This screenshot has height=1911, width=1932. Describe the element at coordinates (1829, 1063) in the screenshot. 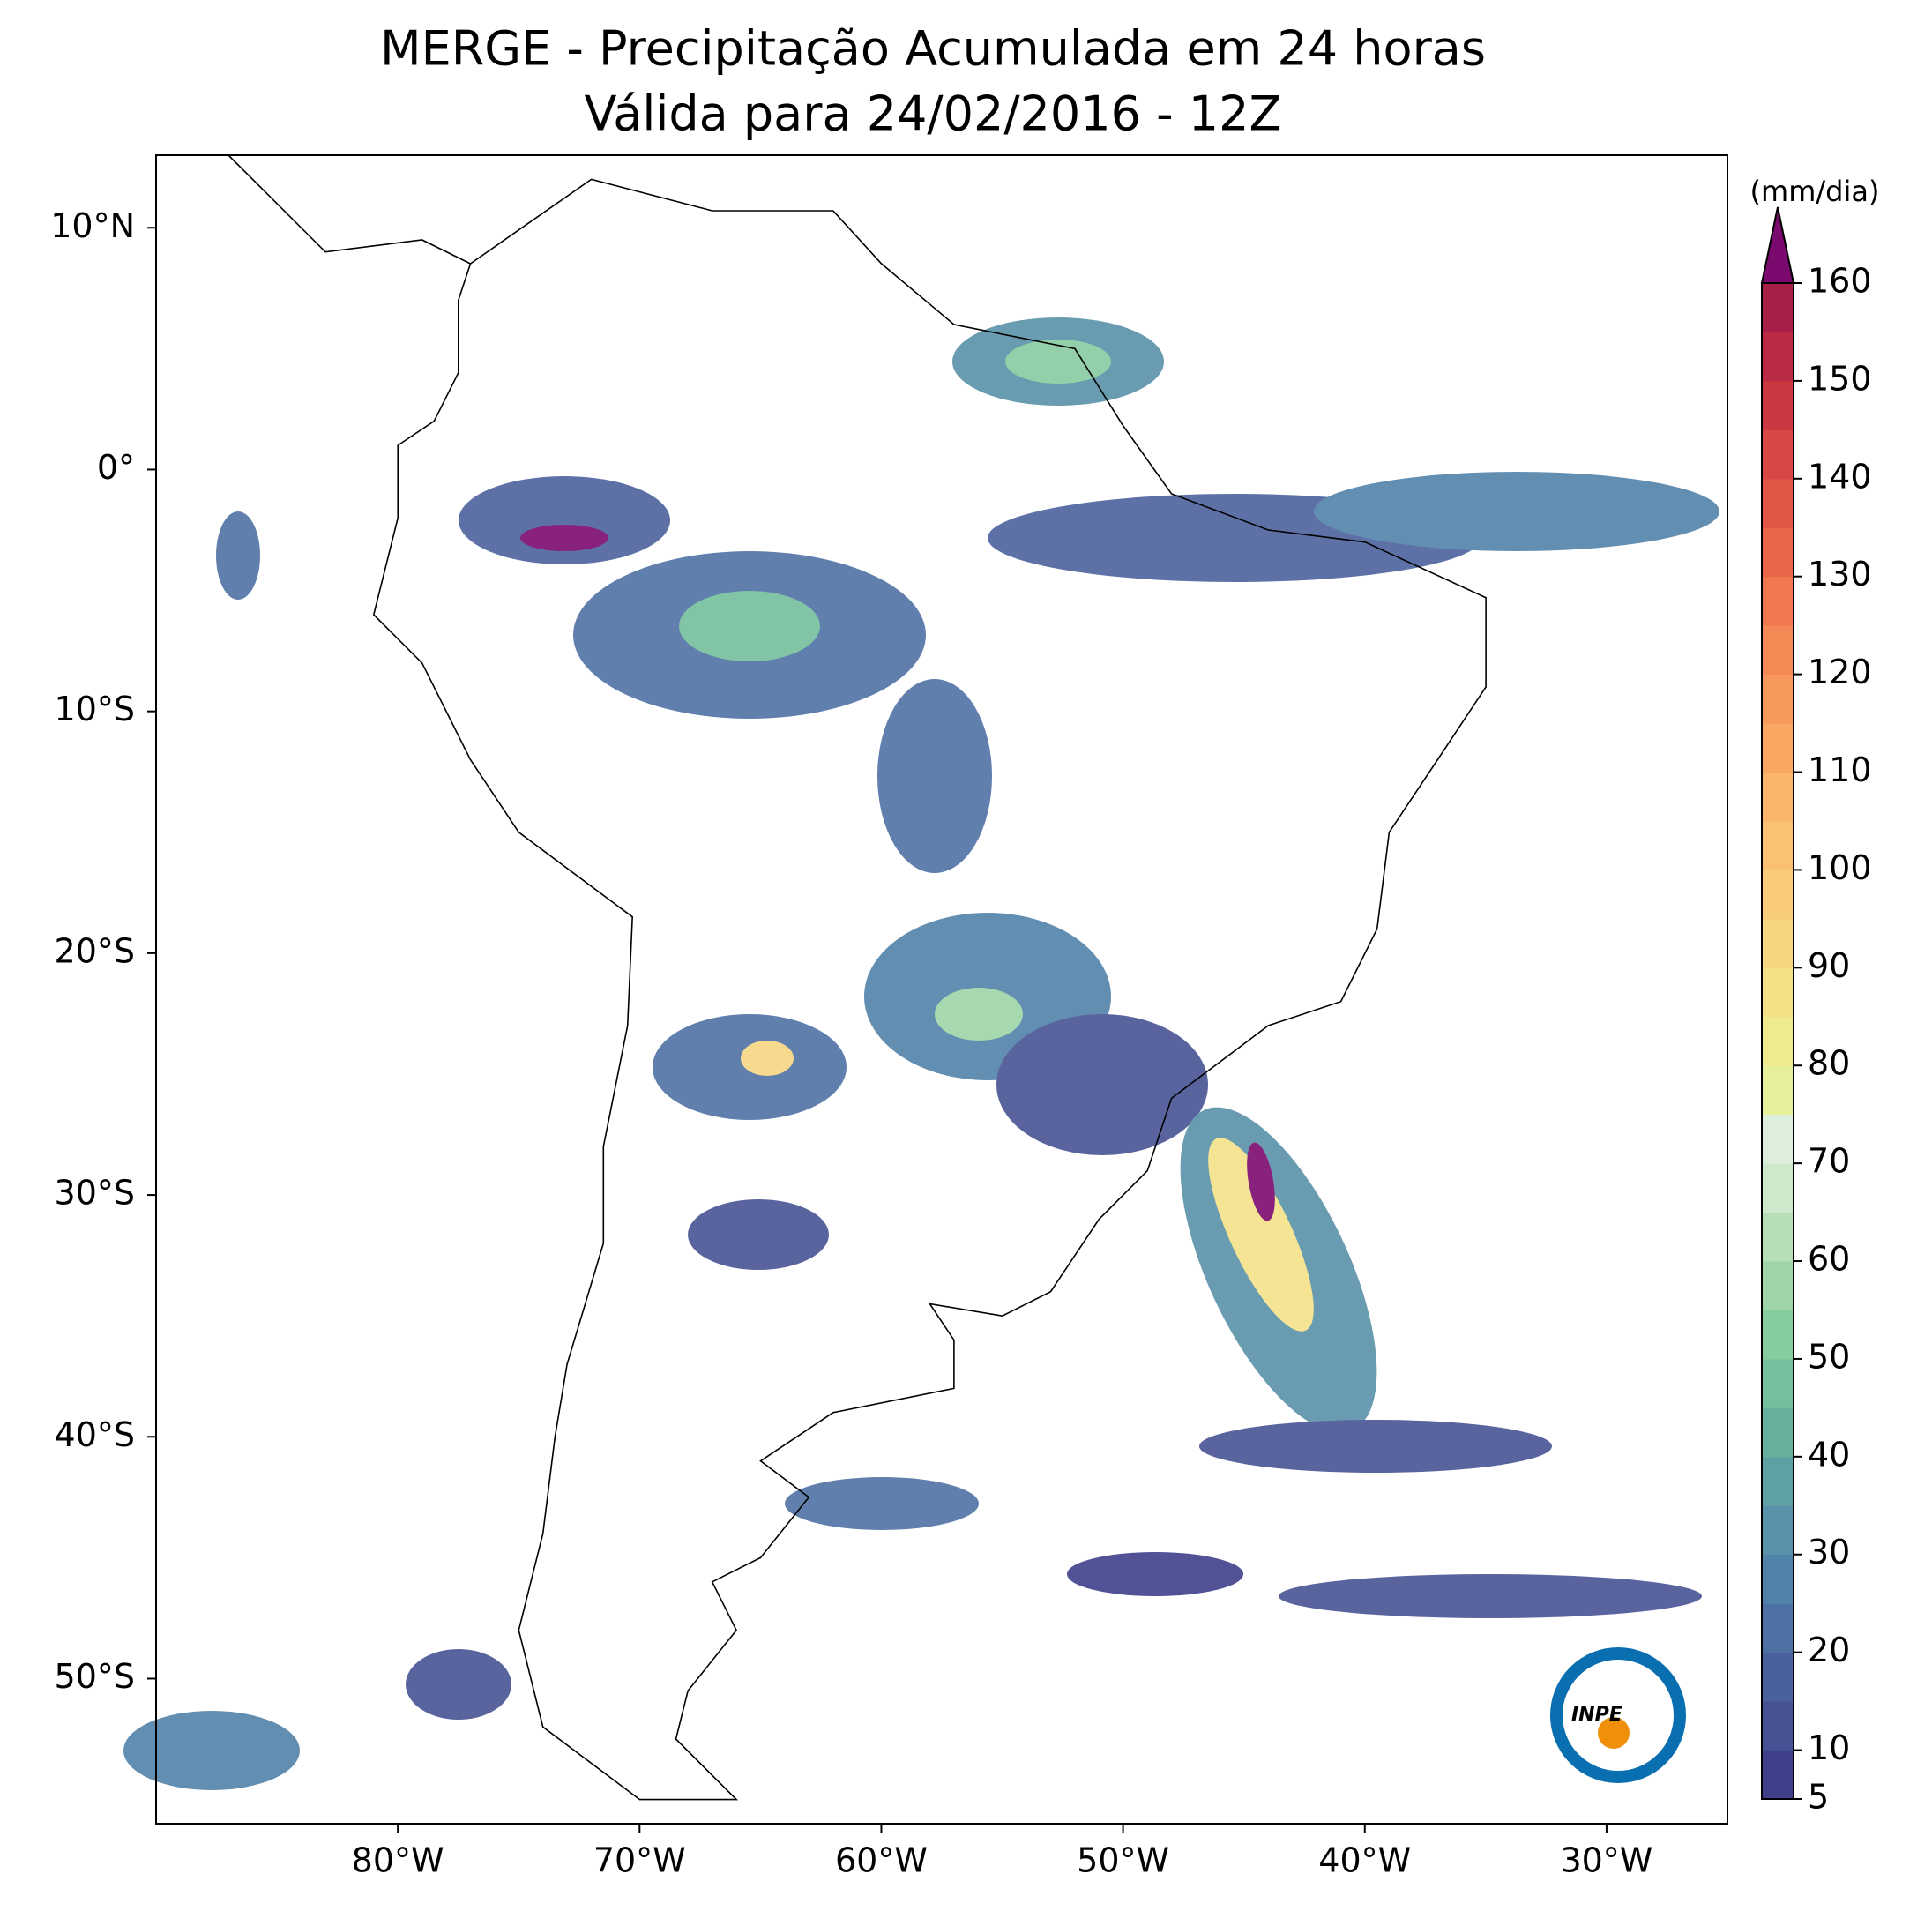

I see `colorbar-tick-label: 80` at that location.